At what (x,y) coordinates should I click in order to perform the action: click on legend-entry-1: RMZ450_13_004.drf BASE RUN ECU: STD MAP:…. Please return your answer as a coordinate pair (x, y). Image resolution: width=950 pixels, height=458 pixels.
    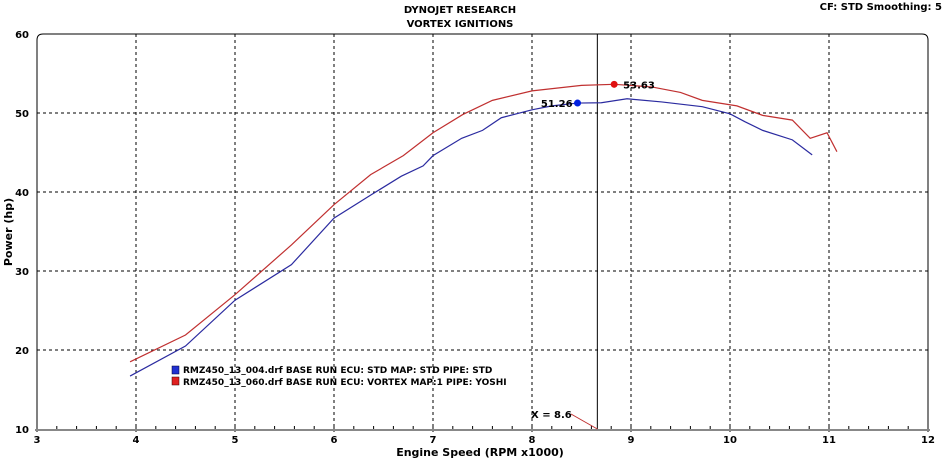
    Looking at the image, I should click on (337, 371).